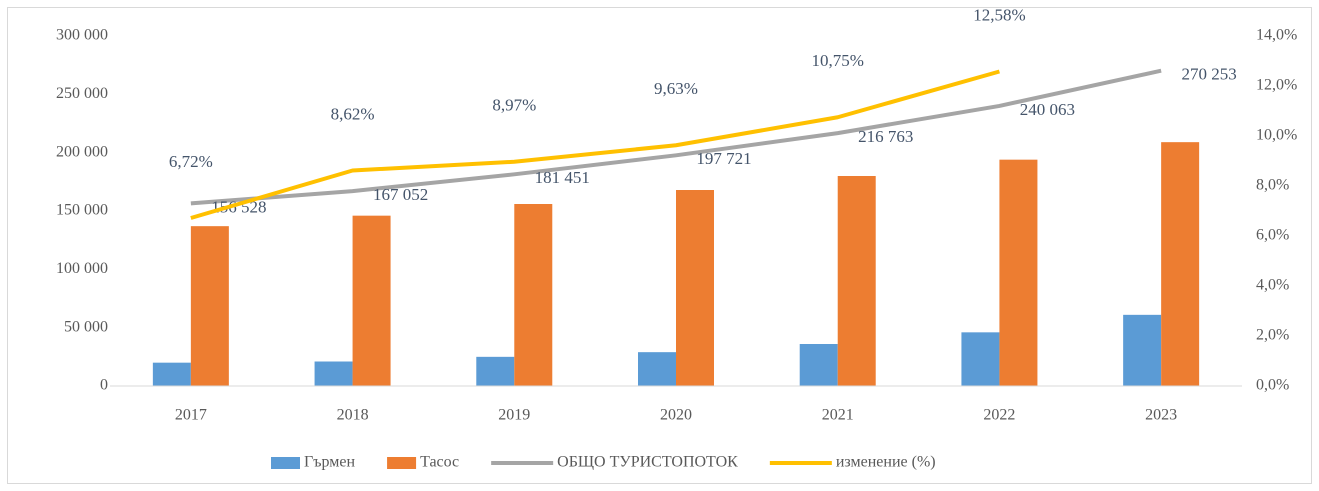 The width and height of the screenshot is (1319, 491). I want to click on data-label: 156 528, so click(238, 206).